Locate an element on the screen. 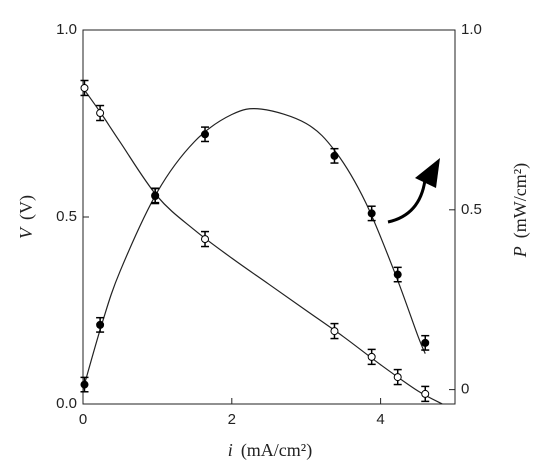 The image size is (550, 475). x-tick-label: 2 is located at coordinates (232, 419).